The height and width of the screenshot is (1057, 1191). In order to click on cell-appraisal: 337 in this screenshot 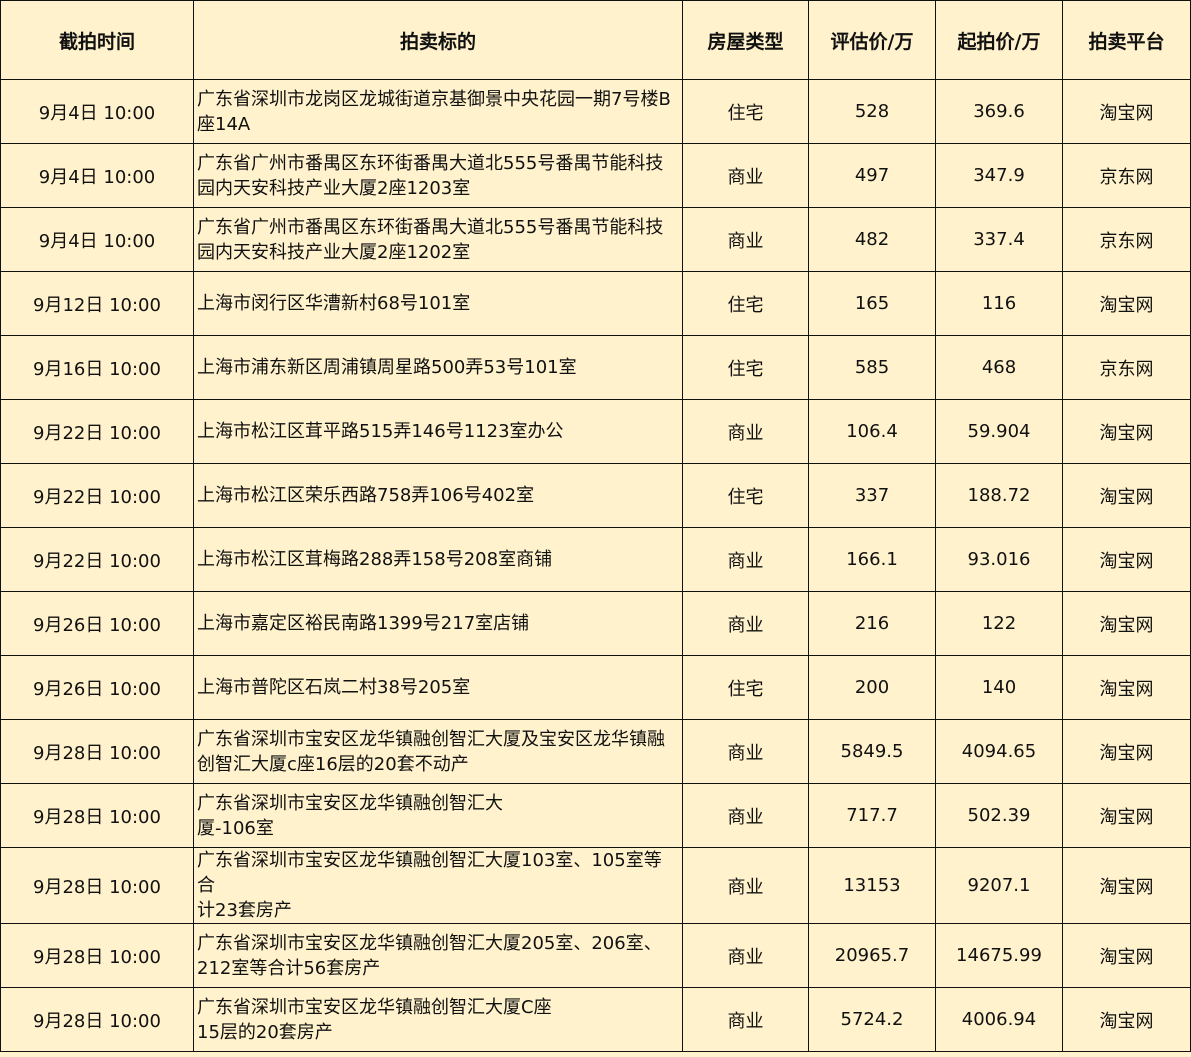, I will do `click(872, 495)`.